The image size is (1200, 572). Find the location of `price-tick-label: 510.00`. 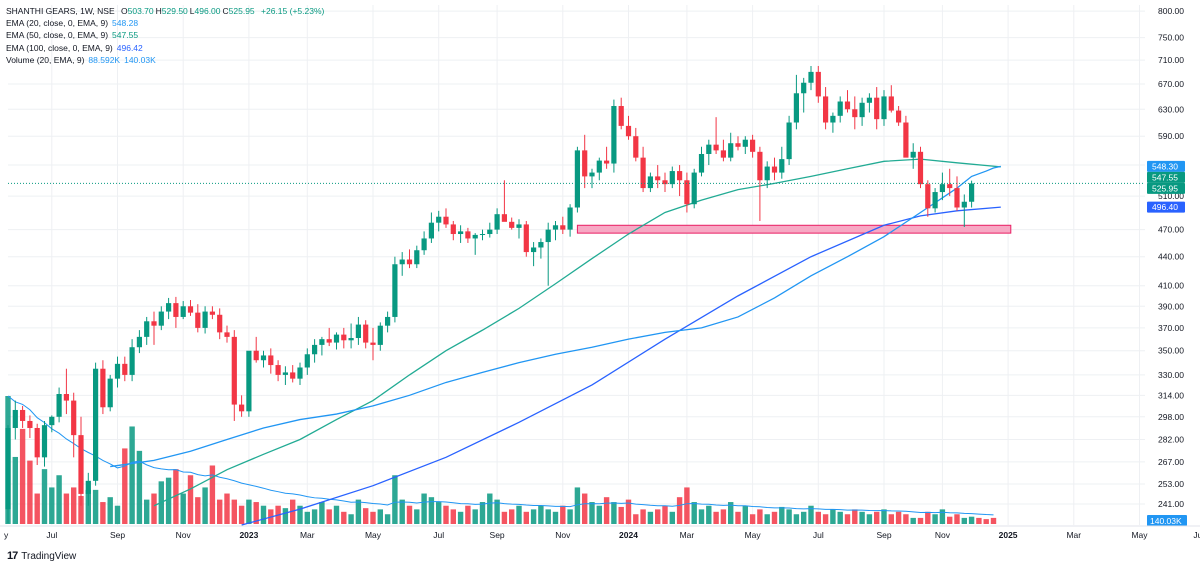

price-tick-label: 510.00 is located at coordinates (1171, 196).